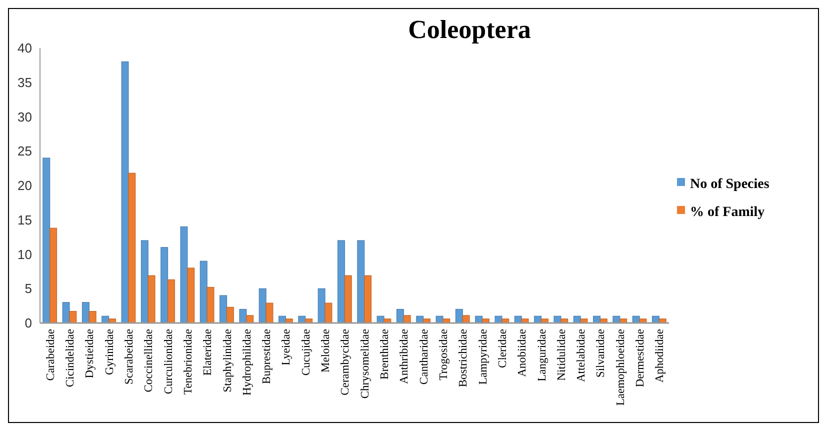 Image resolution: width=827 pixels, height=431 pixels. I want to click on y-tick-label: 35, so click(25, 82).